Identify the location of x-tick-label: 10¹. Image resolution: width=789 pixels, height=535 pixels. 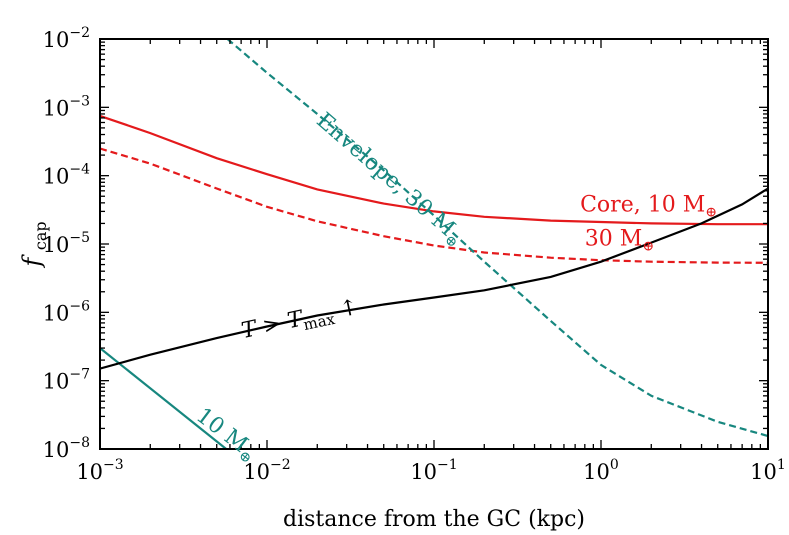
(768, 470).